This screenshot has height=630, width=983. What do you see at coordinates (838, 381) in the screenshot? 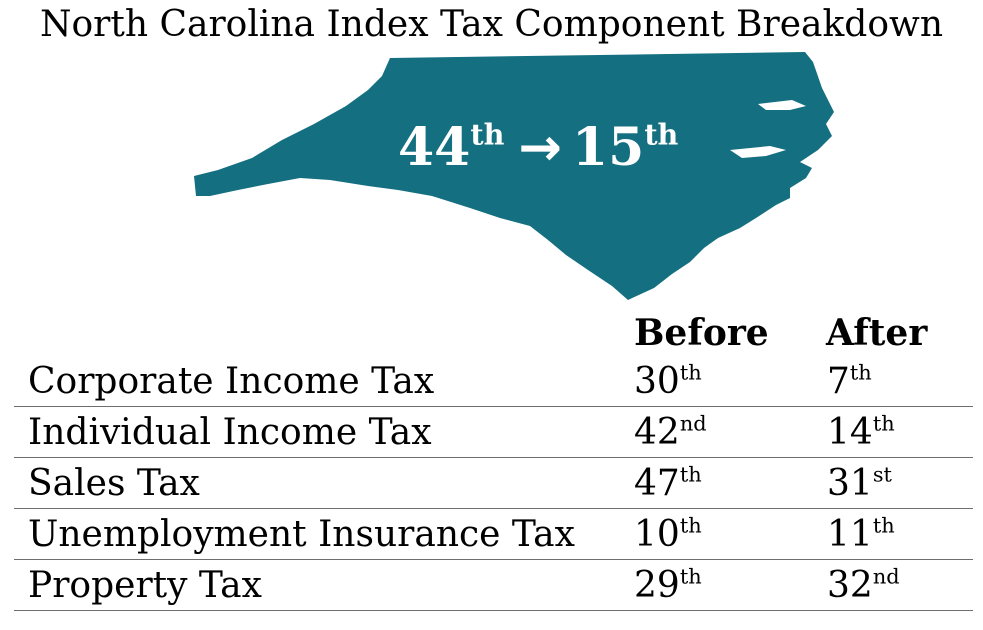
I see `rank-value: 7` at bounding box center [838, 381].